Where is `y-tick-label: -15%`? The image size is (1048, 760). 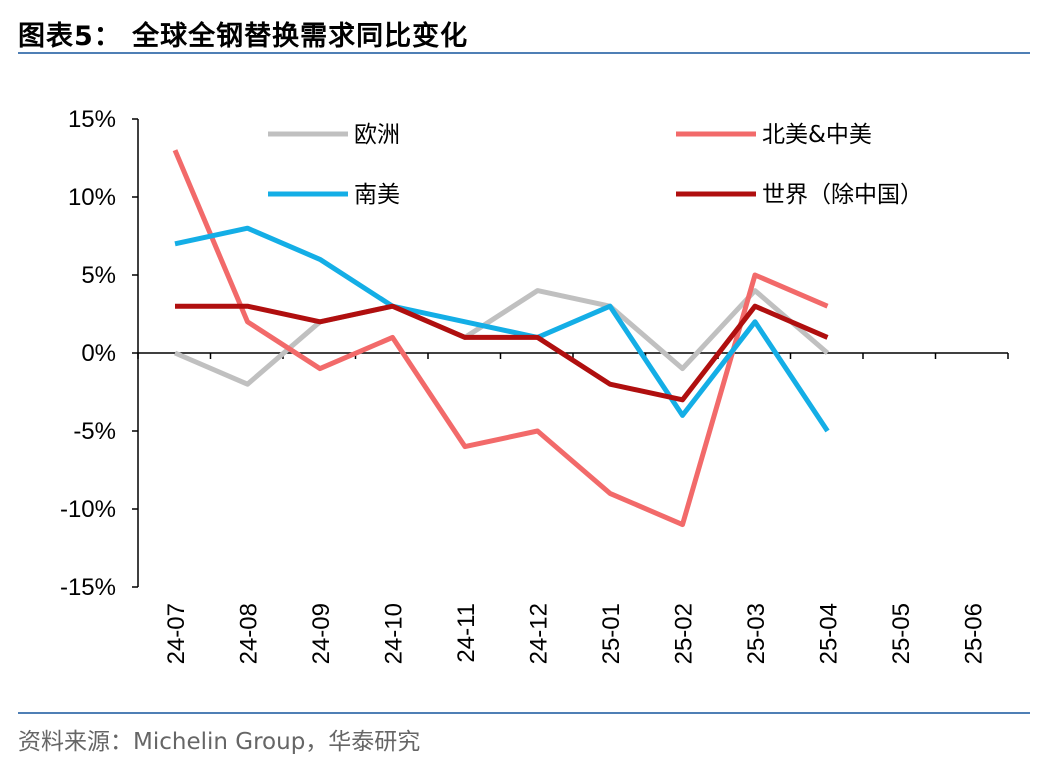
y-tick-label: -15% is located at coordinates (88, 587).